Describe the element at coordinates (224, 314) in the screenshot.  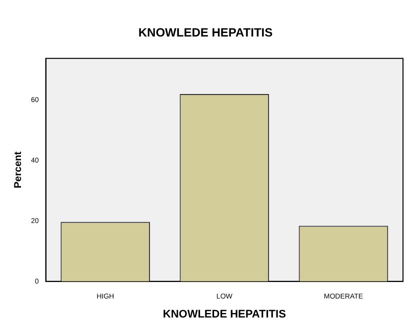
I see `x-axis-title: KNOWLEDE HEPATITIS` at that location.